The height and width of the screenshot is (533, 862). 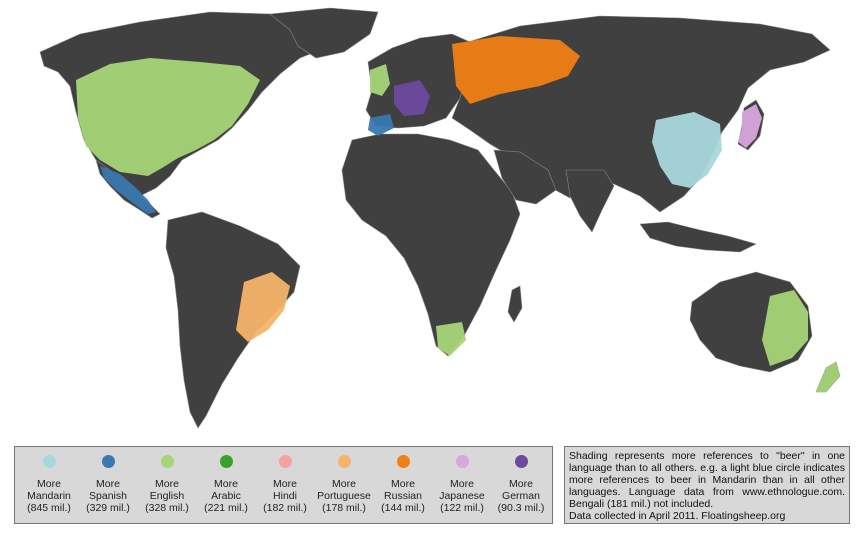 I want to click on legend-language-label: Russian, so click(x=403, y=496).